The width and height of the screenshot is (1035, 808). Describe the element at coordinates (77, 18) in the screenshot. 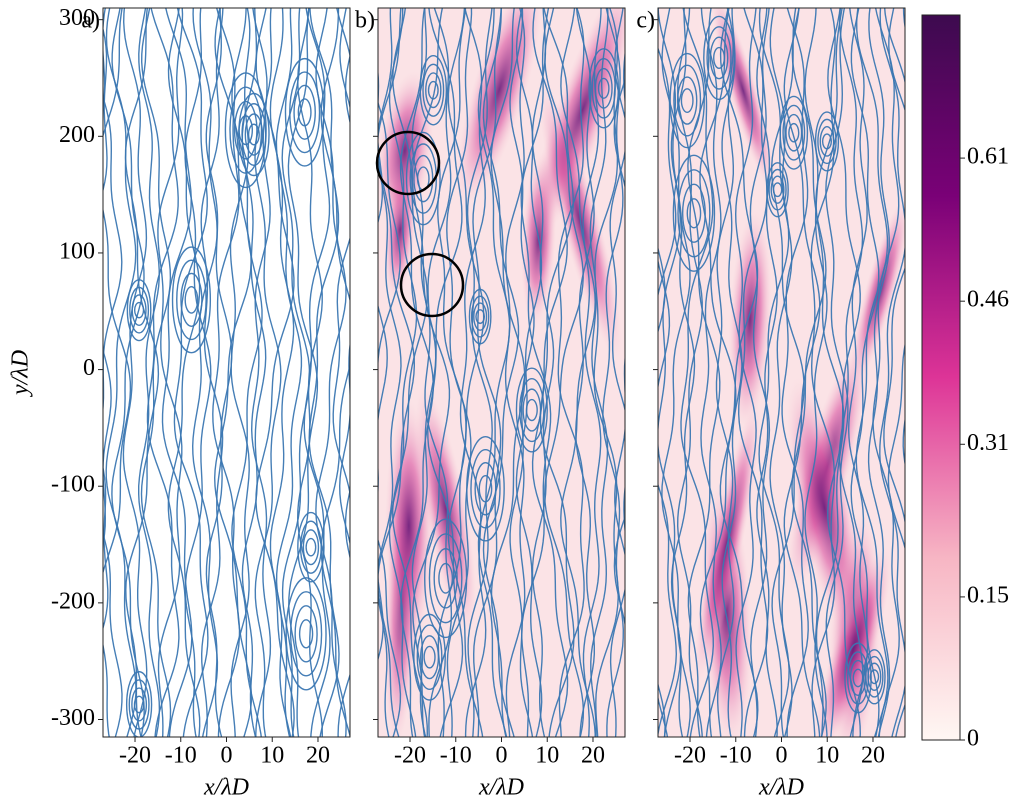

I see `y-tick-label: 300` at that location.